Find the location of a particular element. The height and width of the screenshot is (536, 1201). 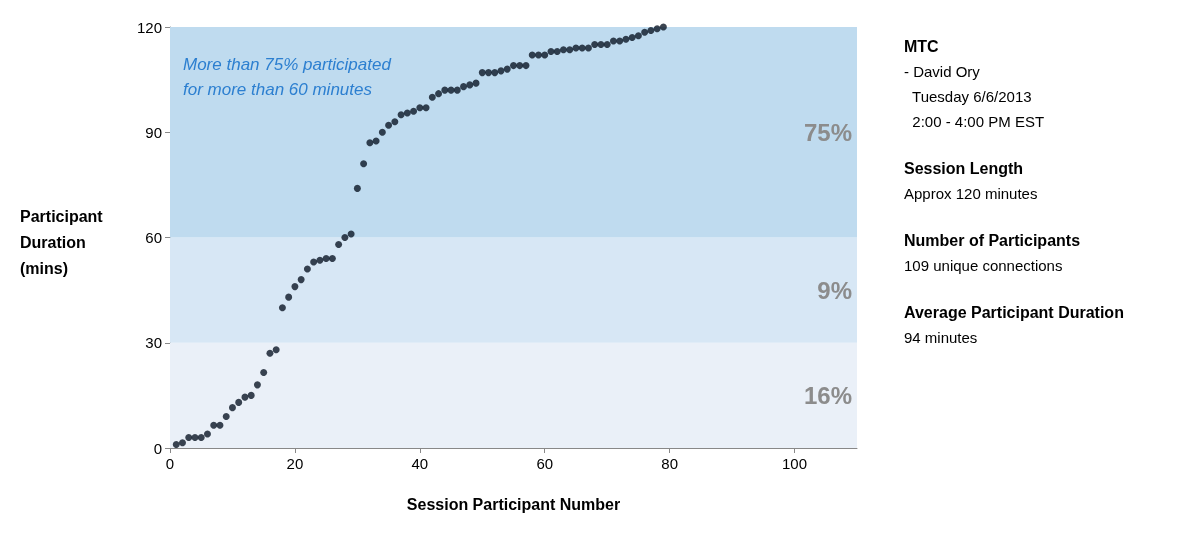

band-label: 9% is located at coordinates (834, 290).